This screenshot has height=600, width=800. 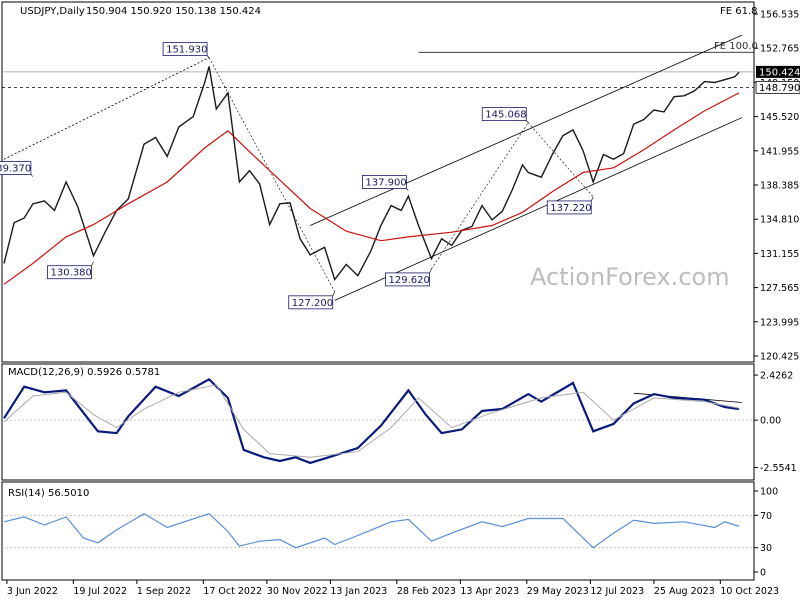 I want to click on price-annotation: 130.380, so click(x=70, y=270).